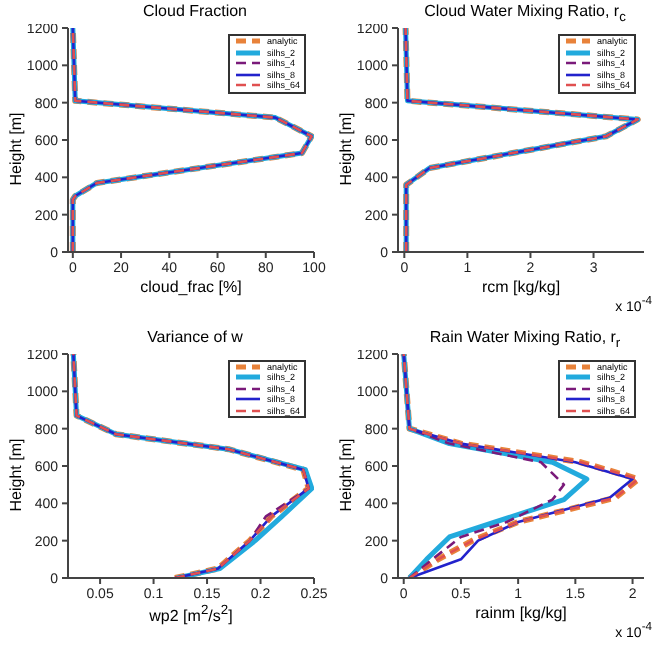  What do you see at coordinates (195, 336) in the screenshot?
I see `chart-title: Variance of w` at bounding box center [195, 336].